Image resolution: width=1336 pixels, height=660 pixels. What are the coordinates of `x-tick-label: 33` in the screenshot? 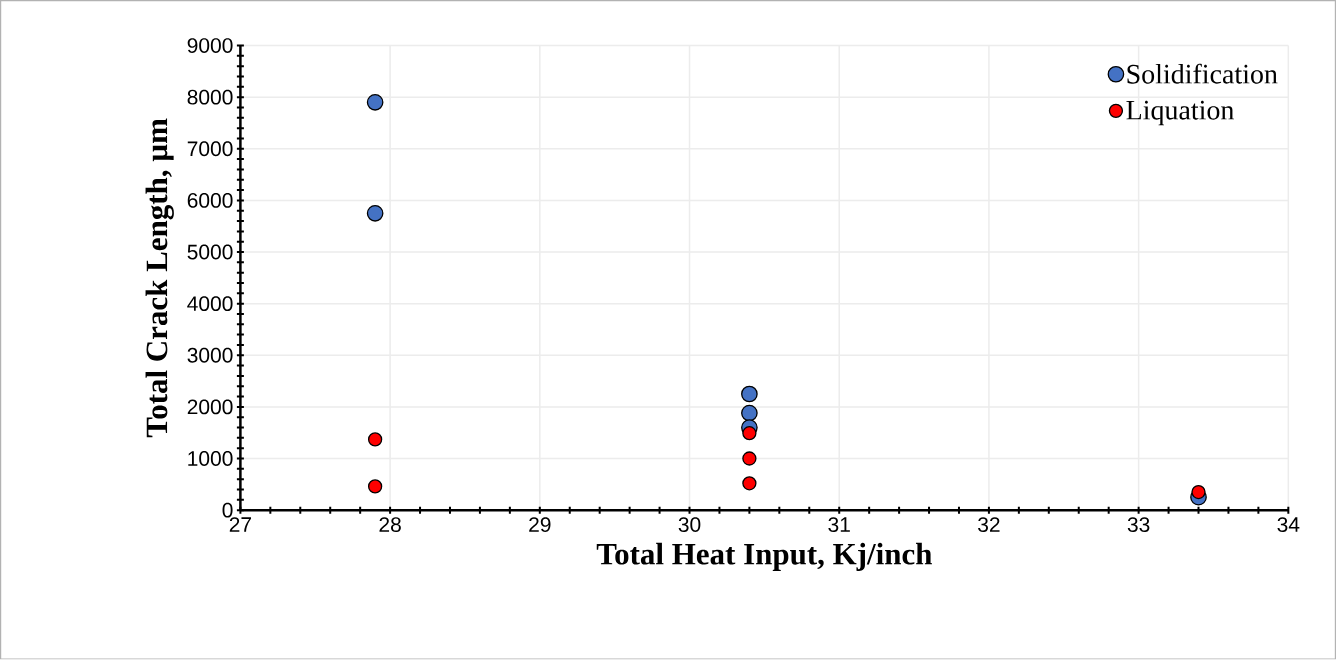 It's located at (1138, 525).